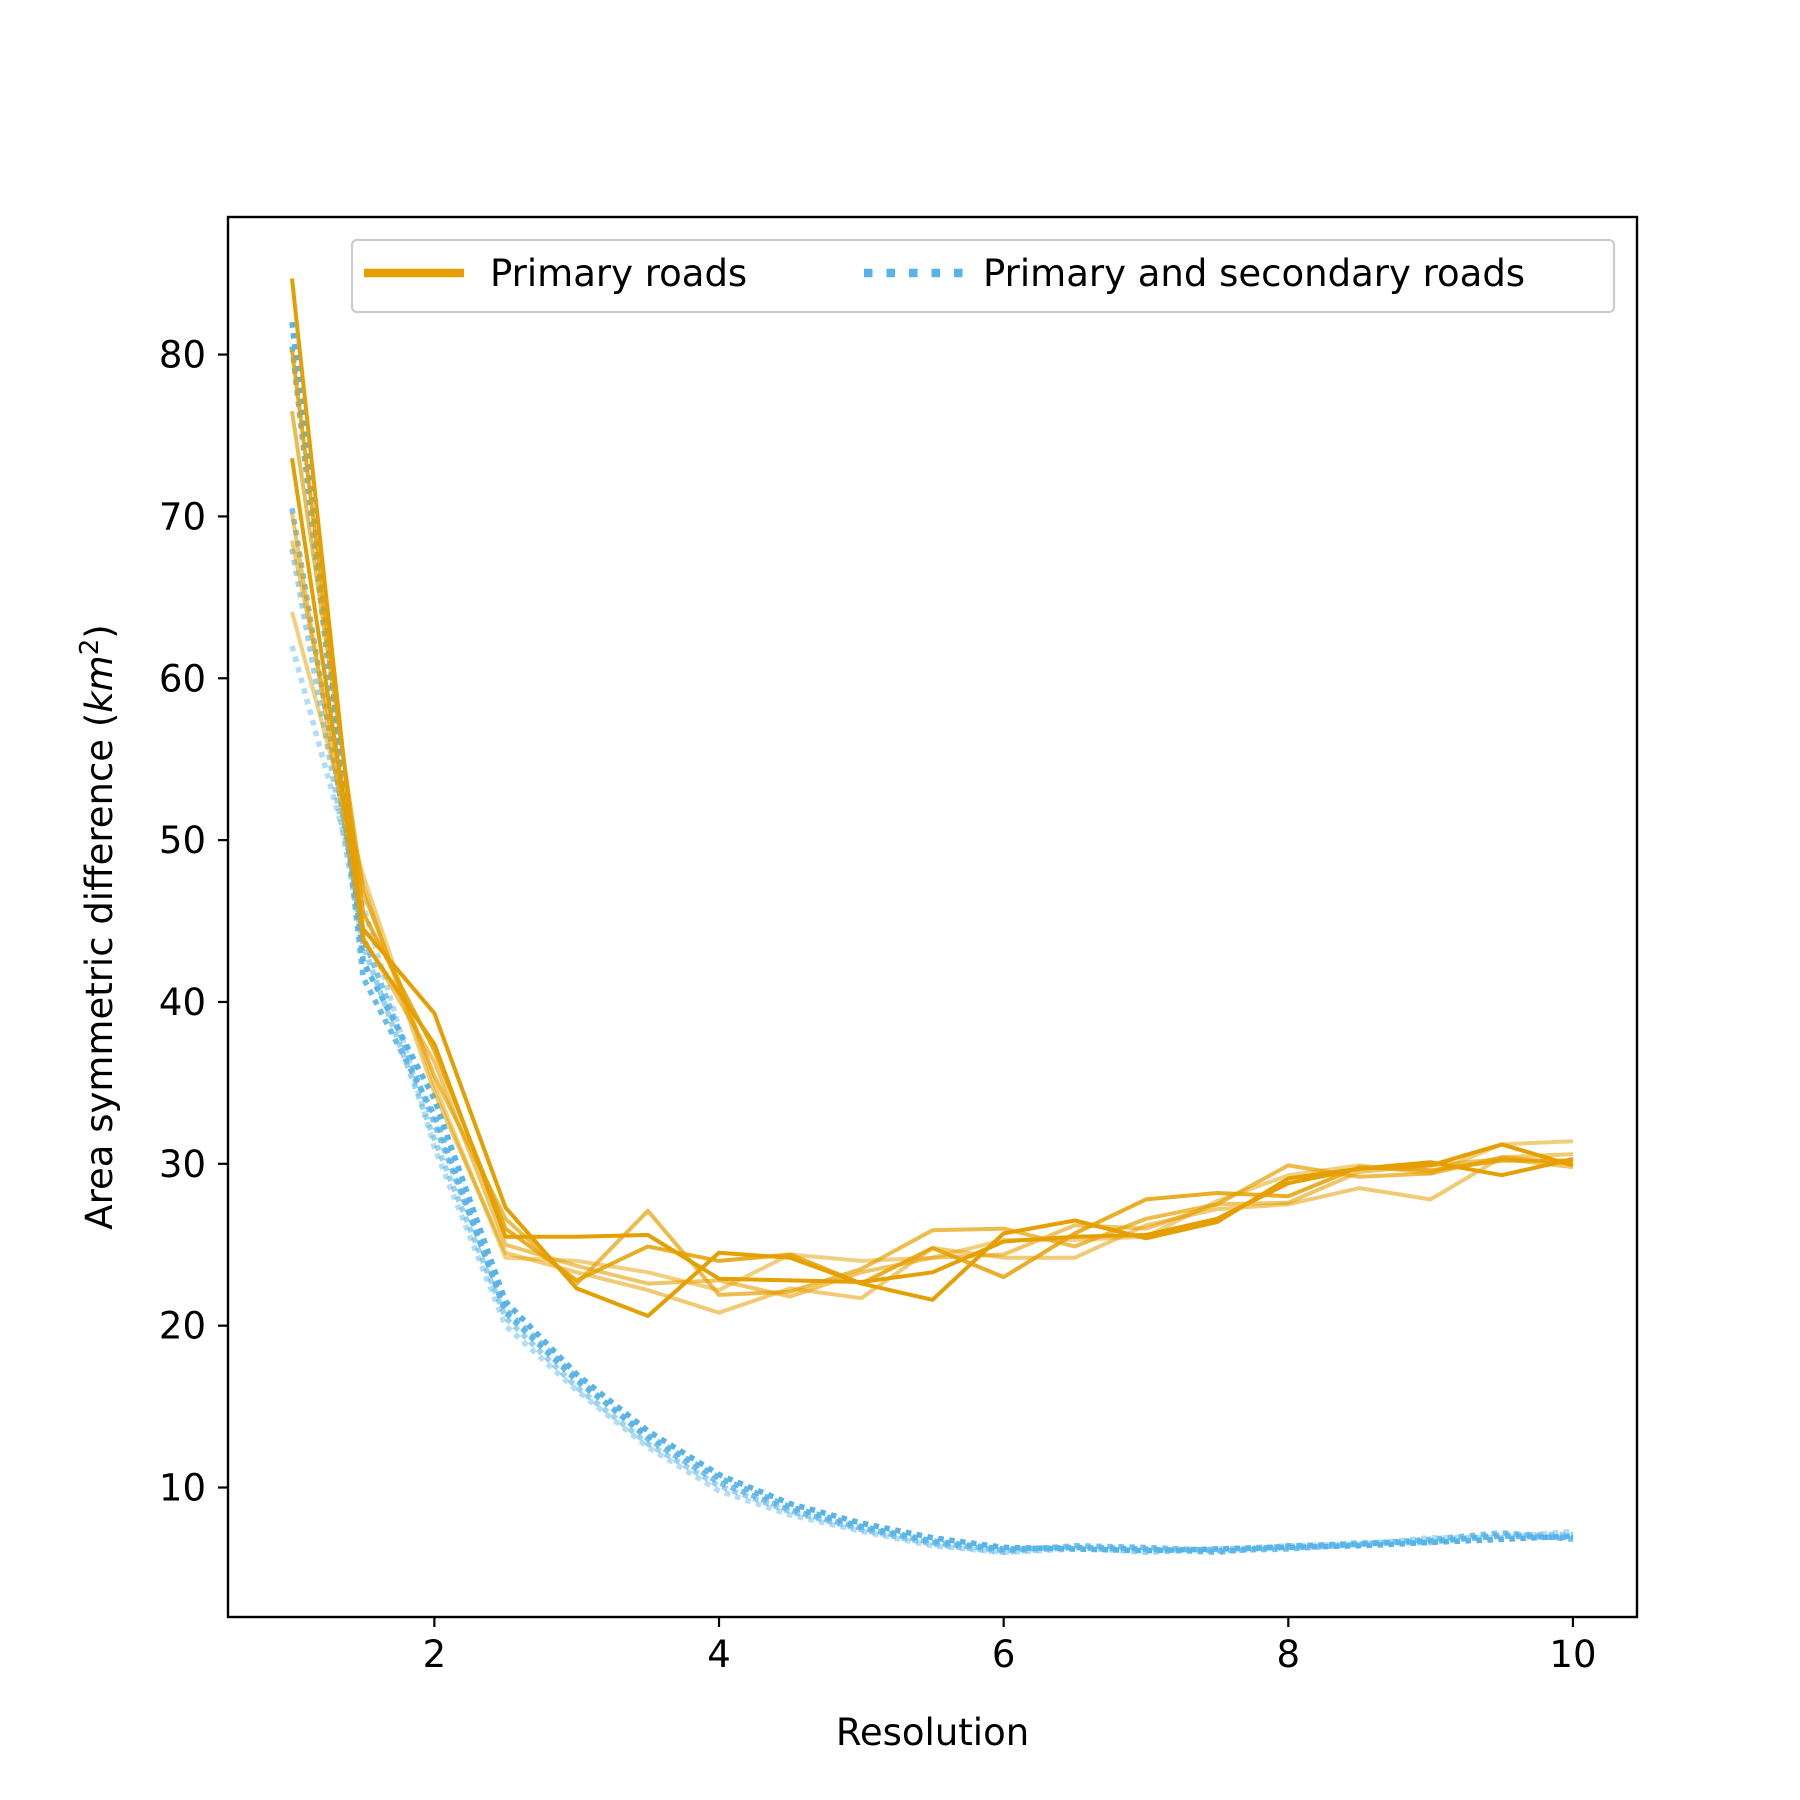  I want to click on y-tick-label: 40, so click(182, 1002).